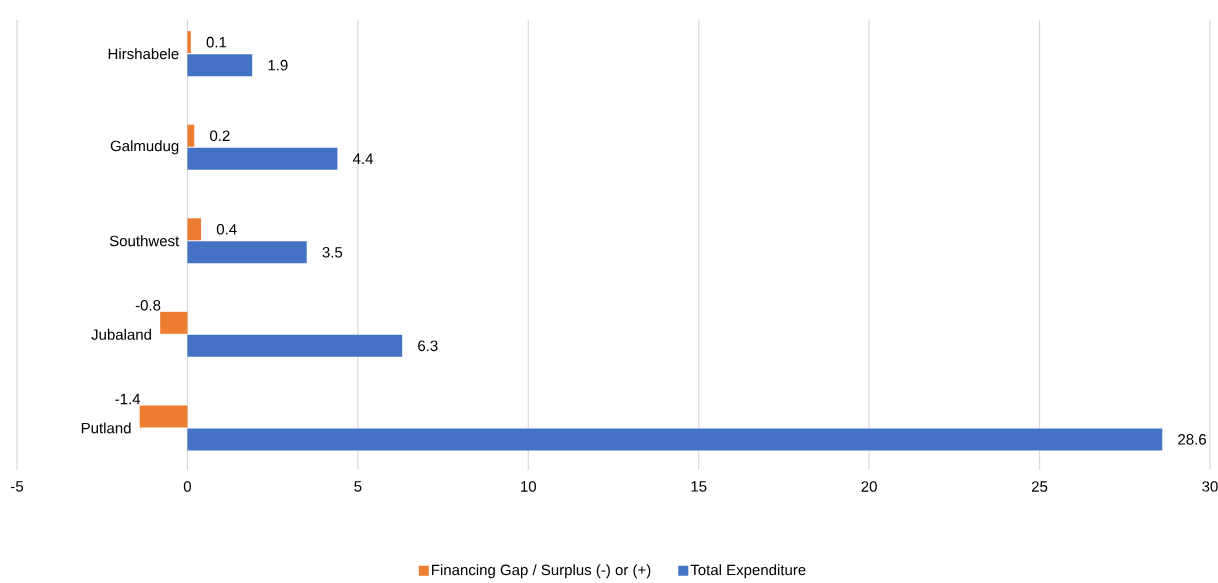  Describe the element at coordinates (226, 229) in the screenshot. I see `data-label: 0.4` at that location.